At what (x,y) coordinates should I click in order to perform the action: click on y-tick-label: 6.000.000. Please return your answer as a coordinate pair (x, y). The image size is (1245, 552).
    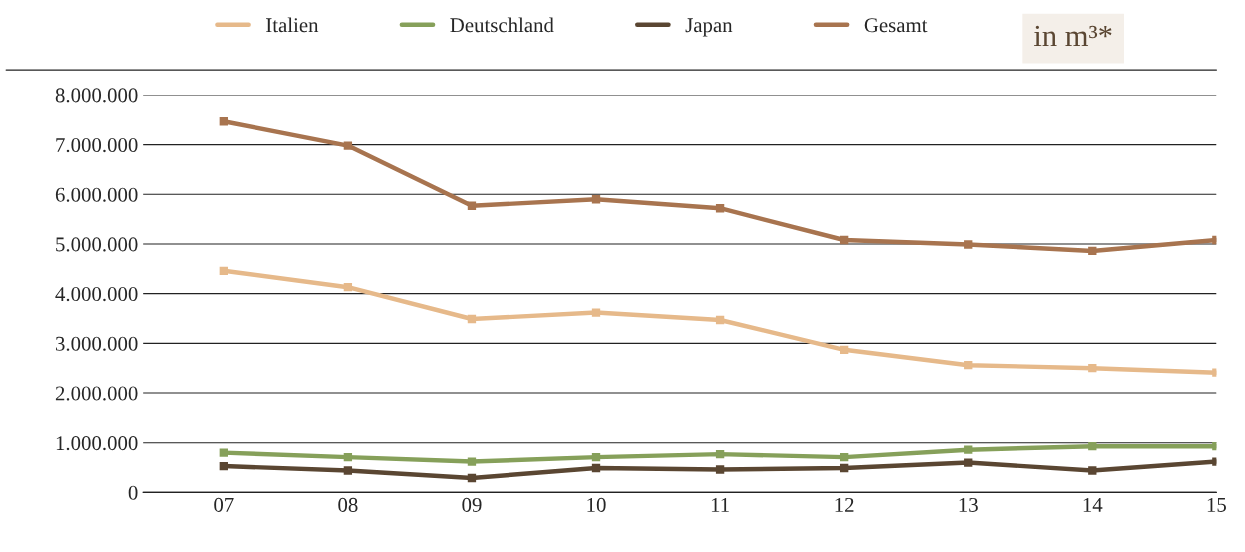
    Looking at the image, I should click on (96, 194).